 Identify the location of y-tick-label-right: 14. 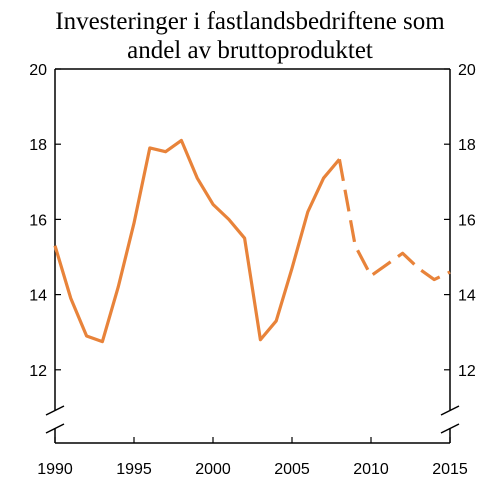
(467, 296).